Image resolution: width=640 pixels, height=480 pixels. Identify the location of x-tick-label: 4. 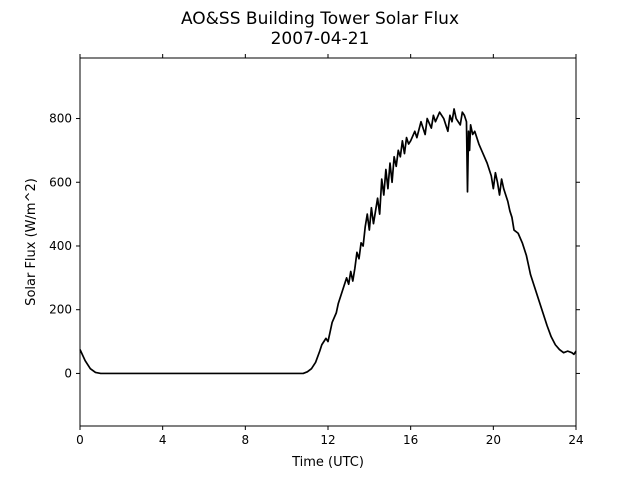
(163, 440).